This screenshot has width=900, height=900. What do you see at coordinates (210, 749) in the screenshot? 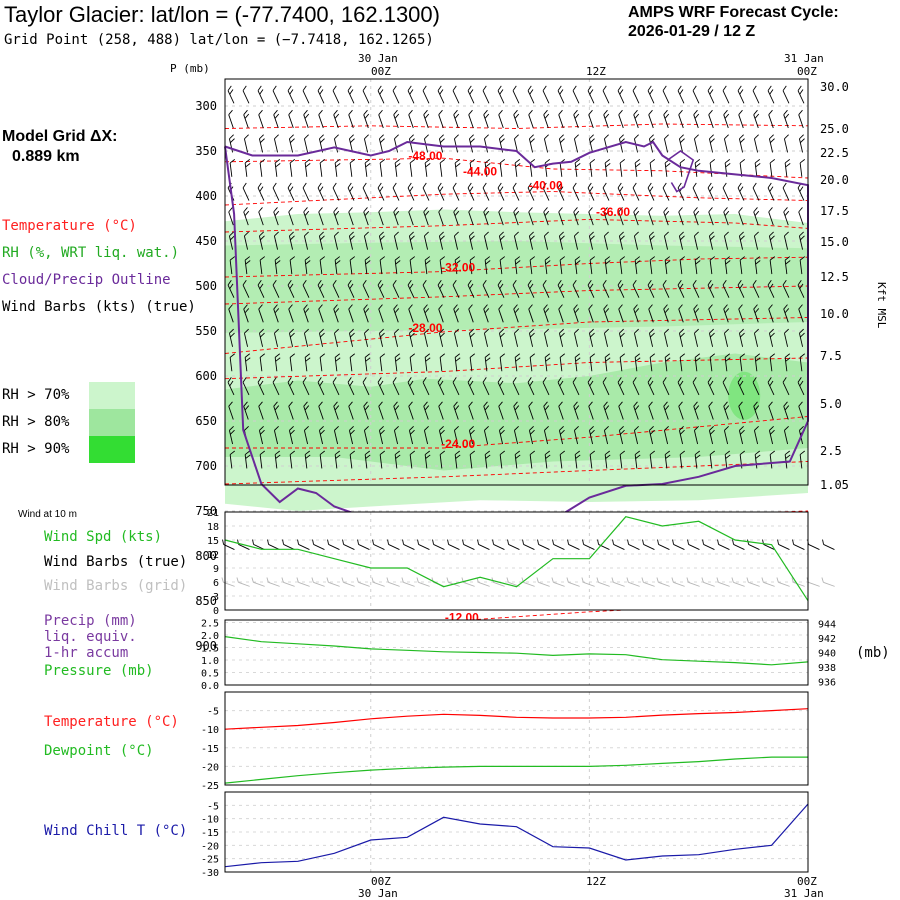
I see `temp-tick-label: -15` at bounding box center [210, 749].